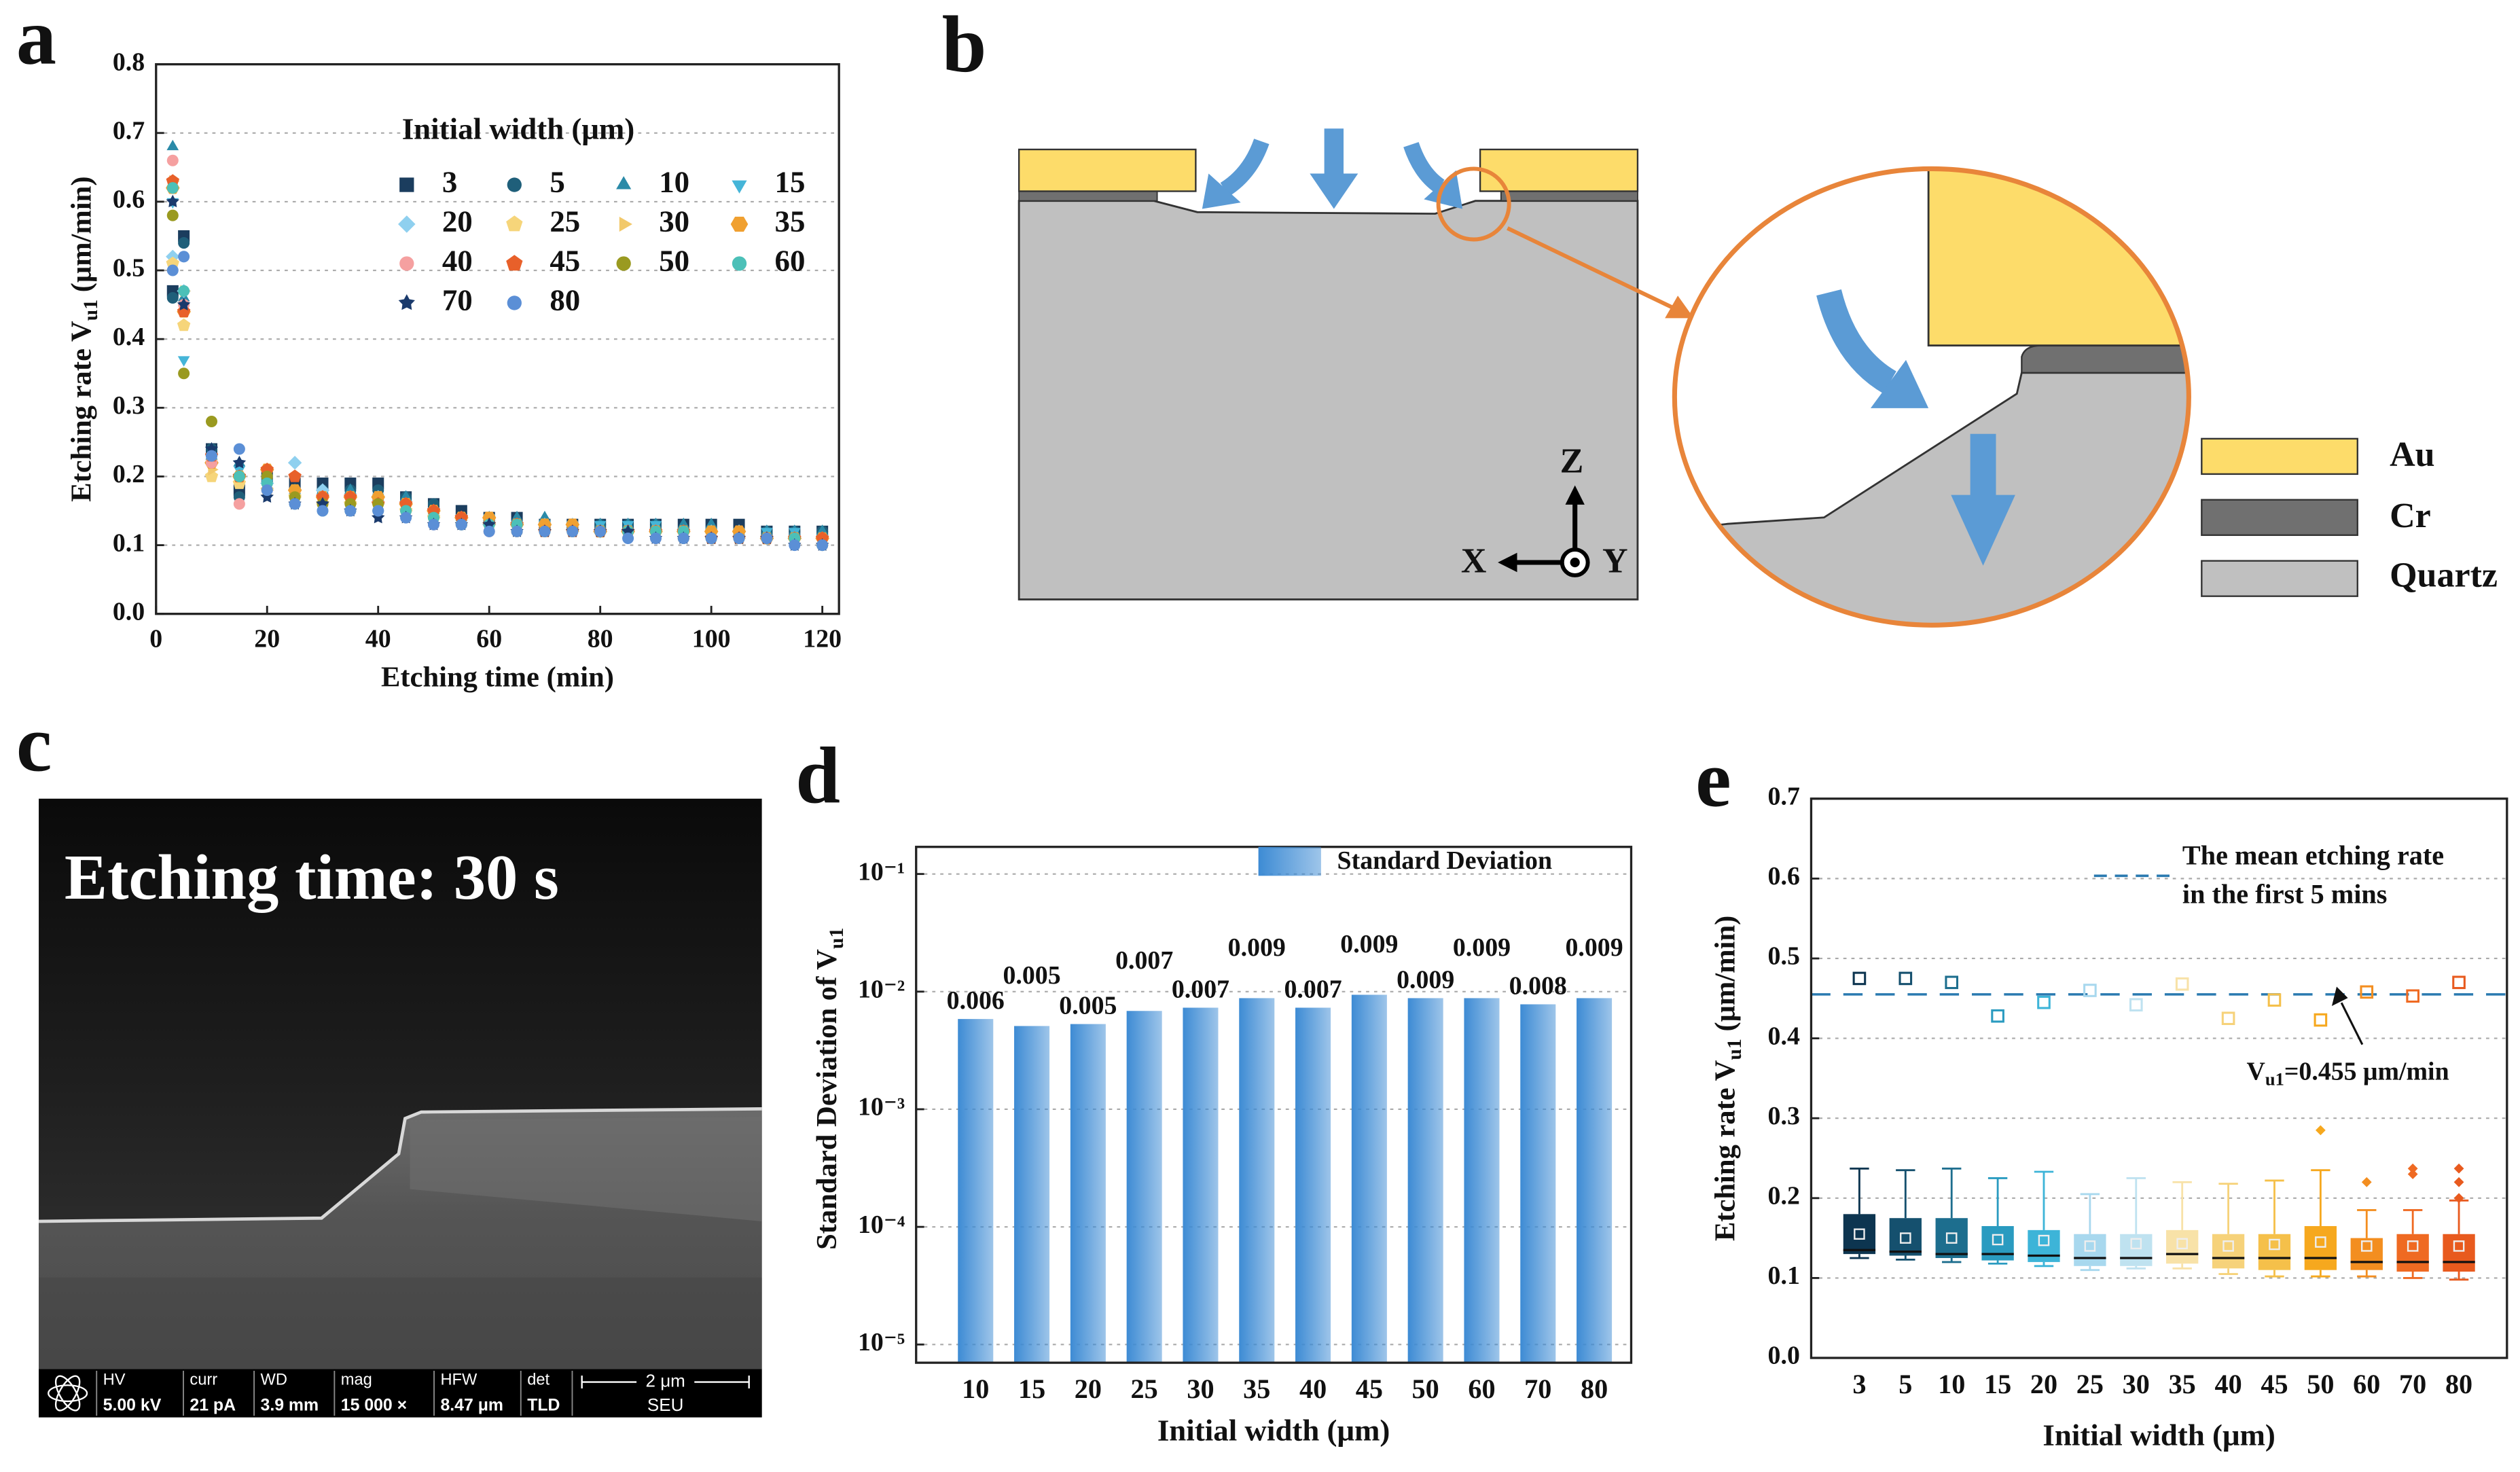 The height and width of the screenshot is (1472, 2520). Describe the element at coordinates (827, 1099) in the screenshot. I see `y-axis-label-part: Standard Deviation of V` at that location.